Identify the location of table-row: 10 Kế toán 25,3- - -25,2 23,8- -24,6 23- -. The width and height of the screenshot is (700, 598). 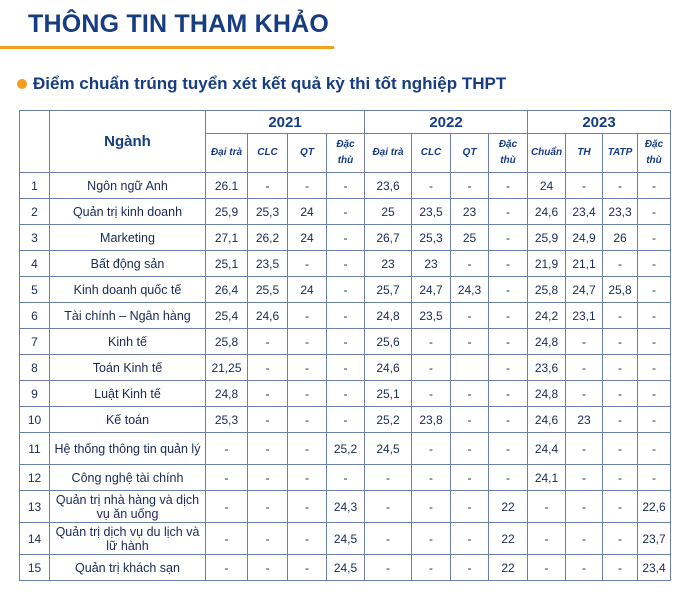
(345, 419).